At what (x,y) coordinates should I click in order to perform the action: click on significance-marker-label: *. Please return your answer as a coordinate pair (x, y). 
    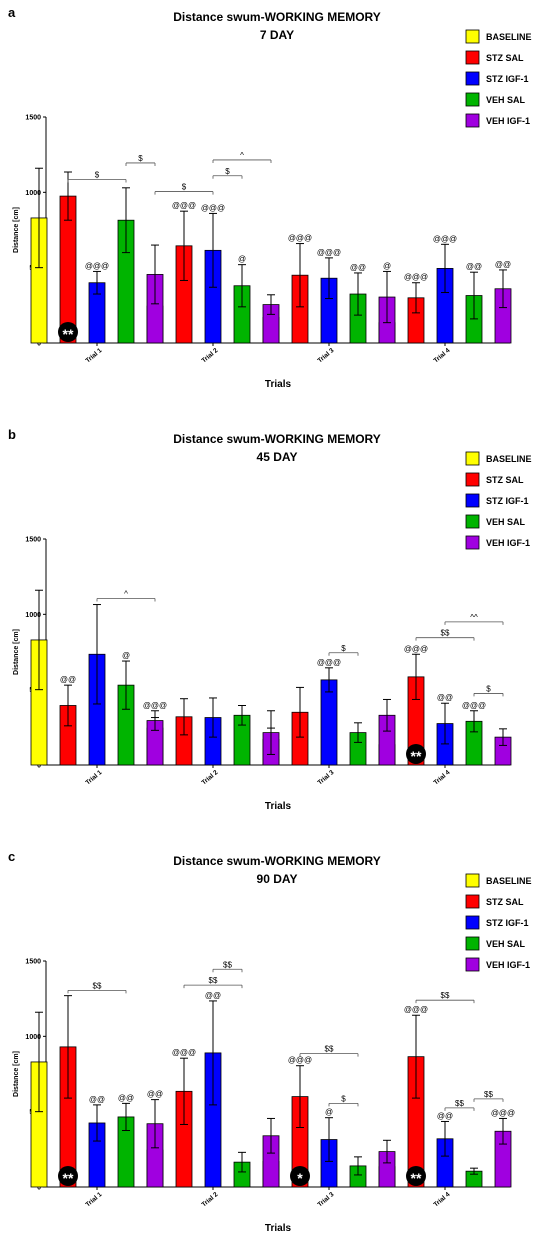
    Looking at the image, I should click on (300, 1178).